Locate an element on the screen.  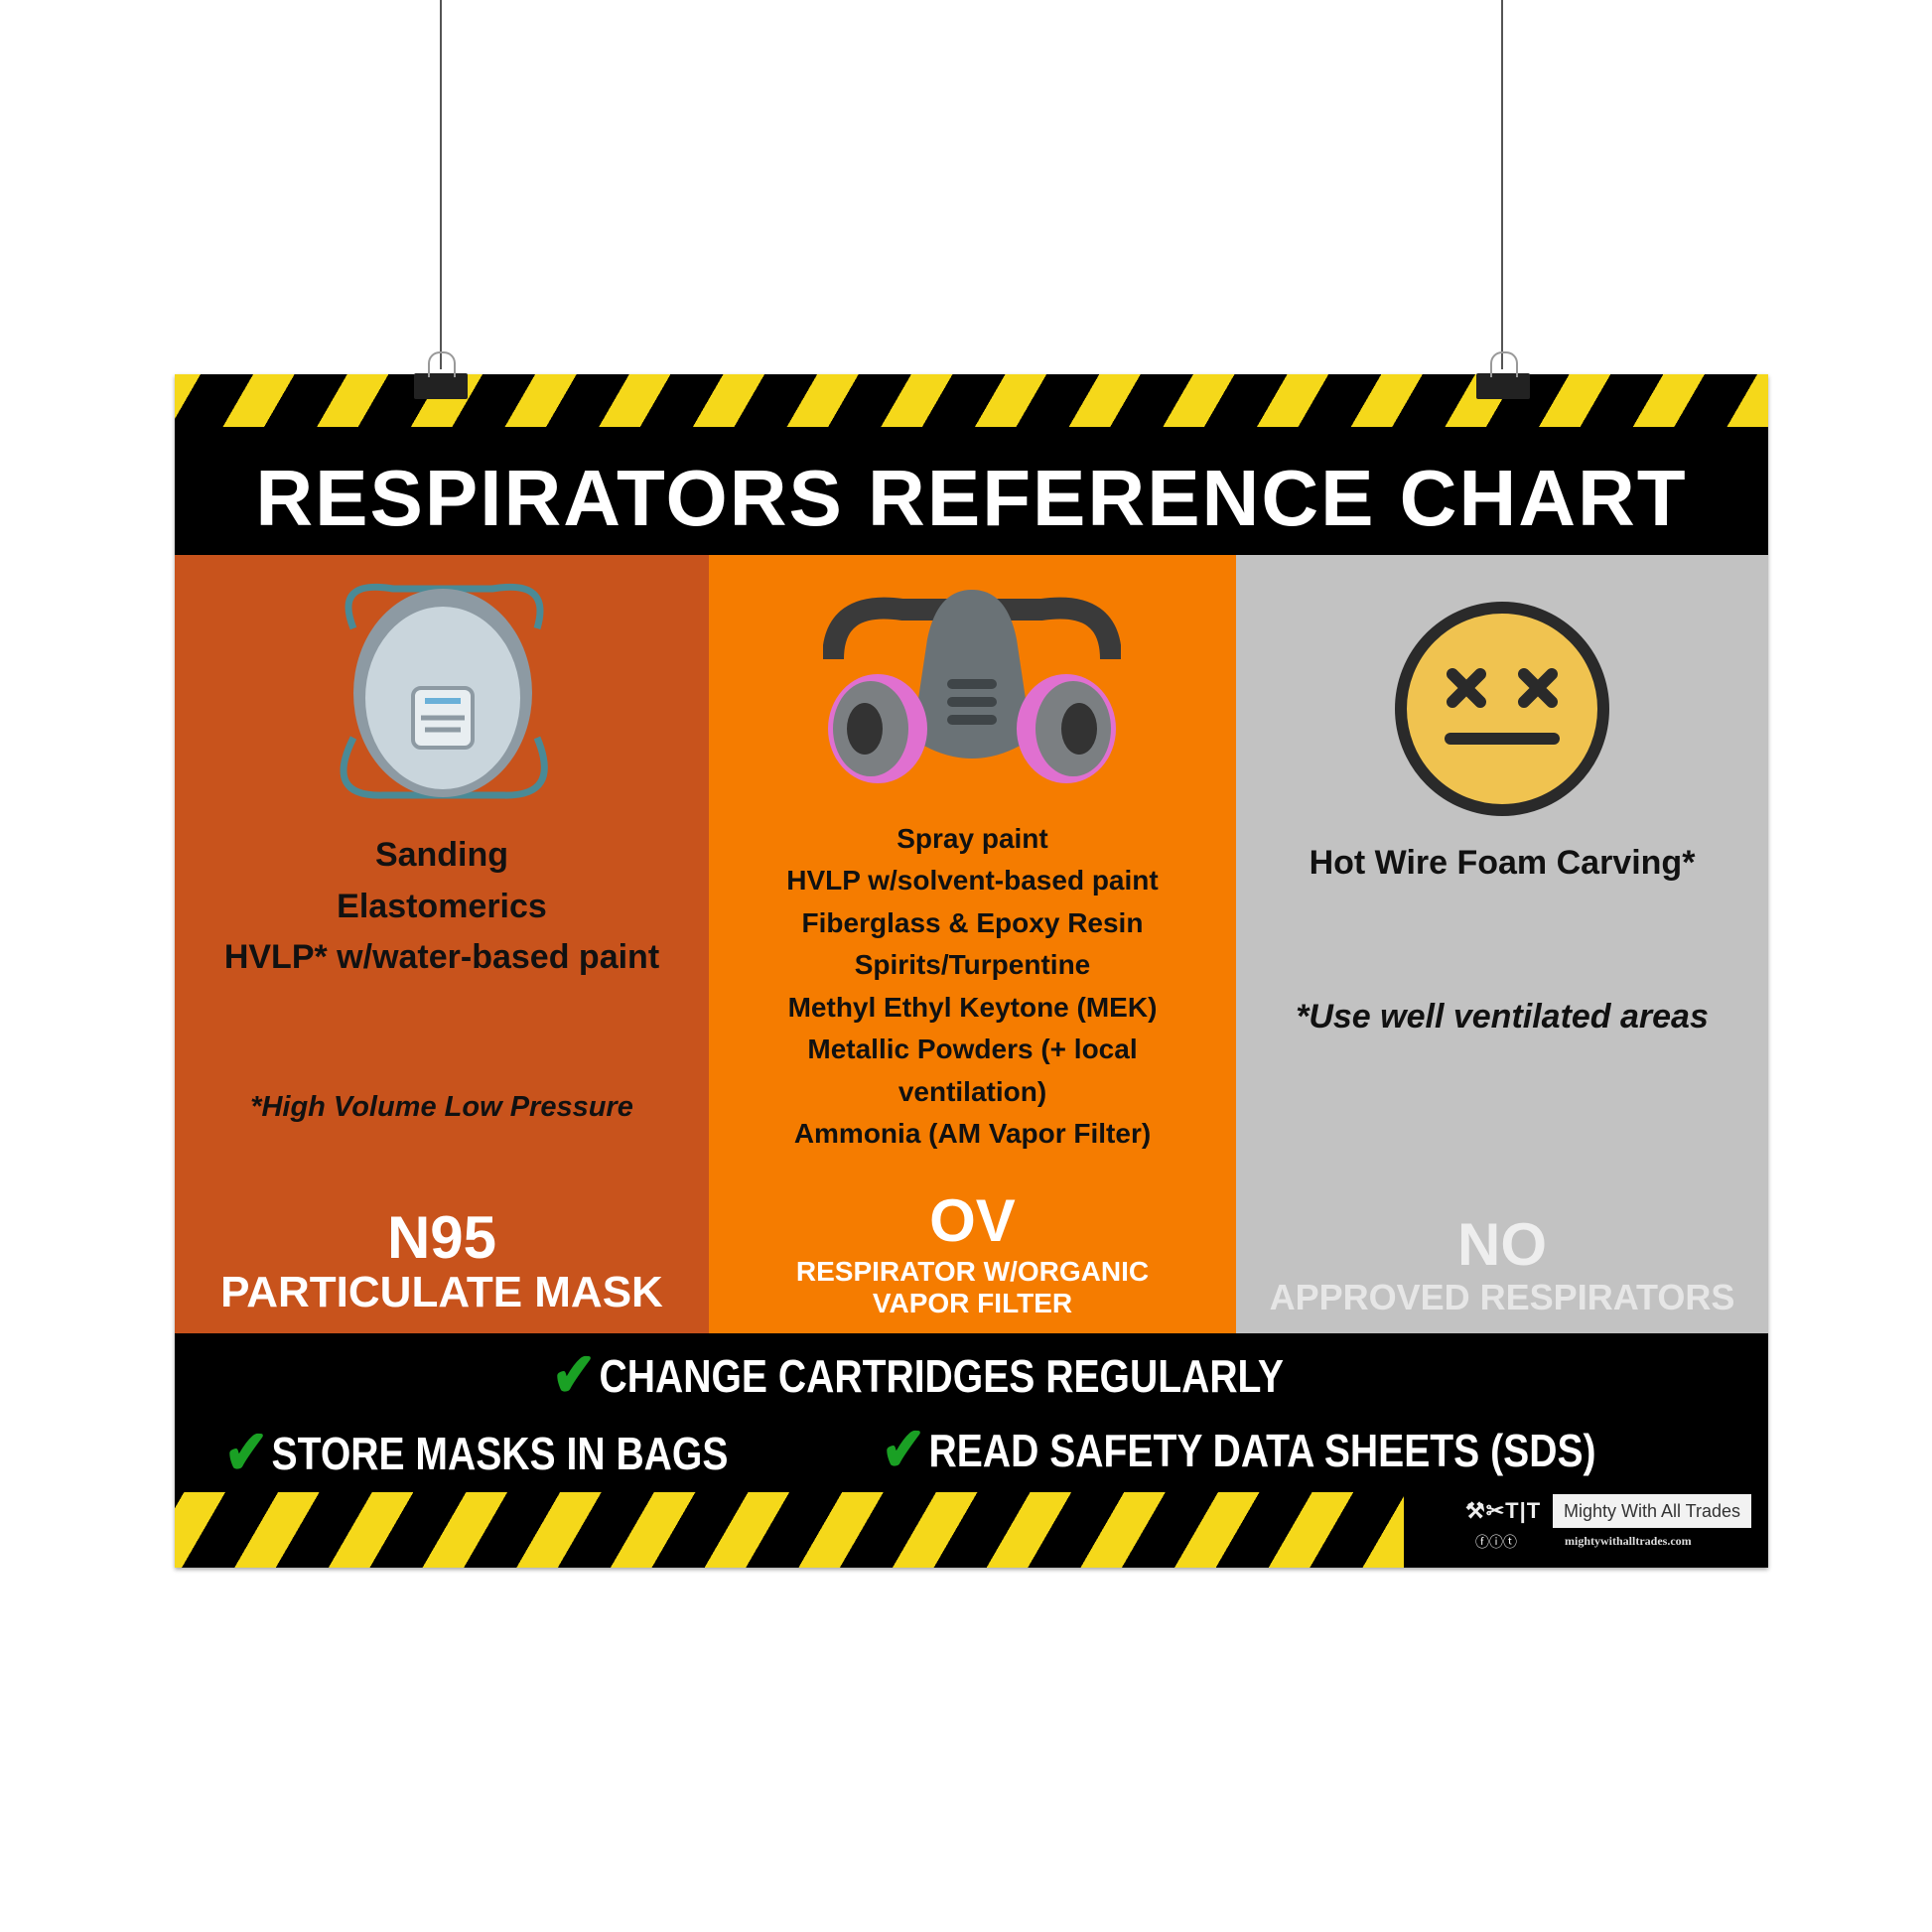
respirator-type-heading: NO is located at coordinates (1502, 1244).